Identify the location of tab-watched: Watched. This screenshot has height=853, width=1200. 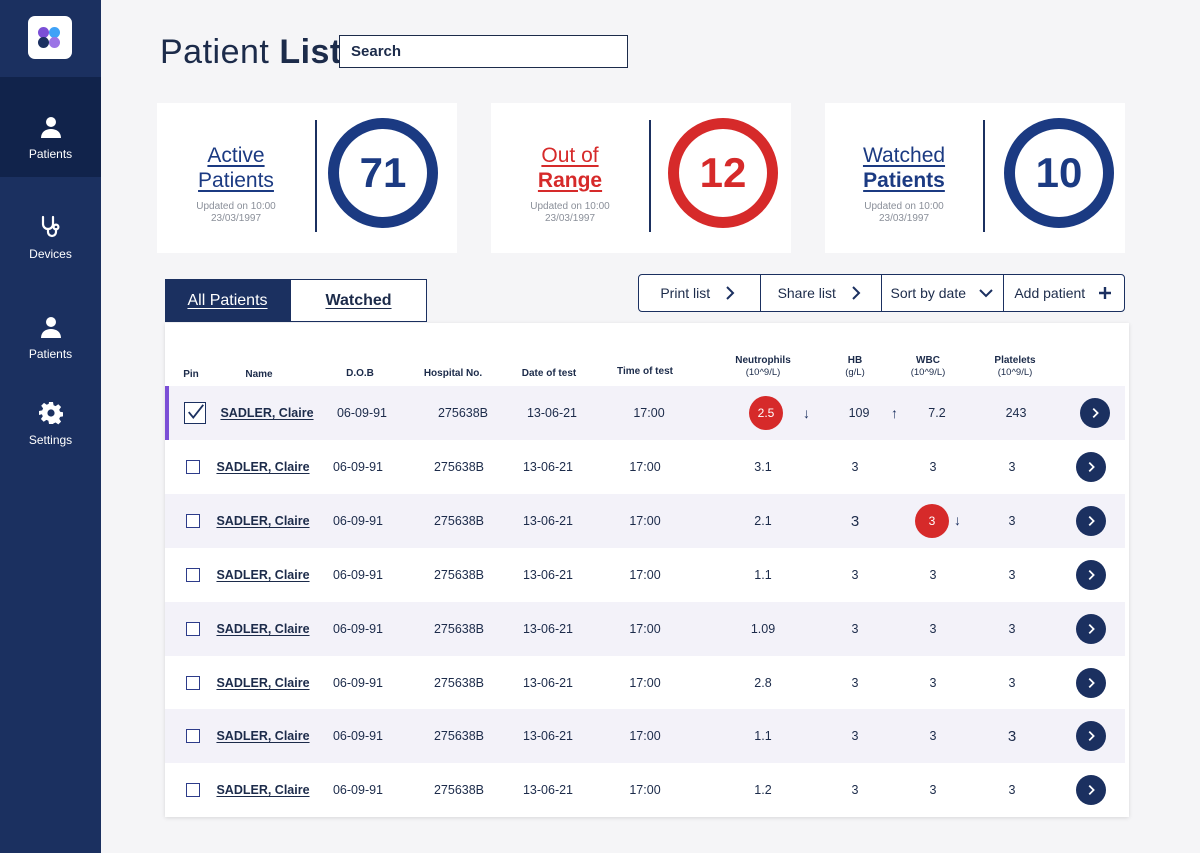
(358, 300).